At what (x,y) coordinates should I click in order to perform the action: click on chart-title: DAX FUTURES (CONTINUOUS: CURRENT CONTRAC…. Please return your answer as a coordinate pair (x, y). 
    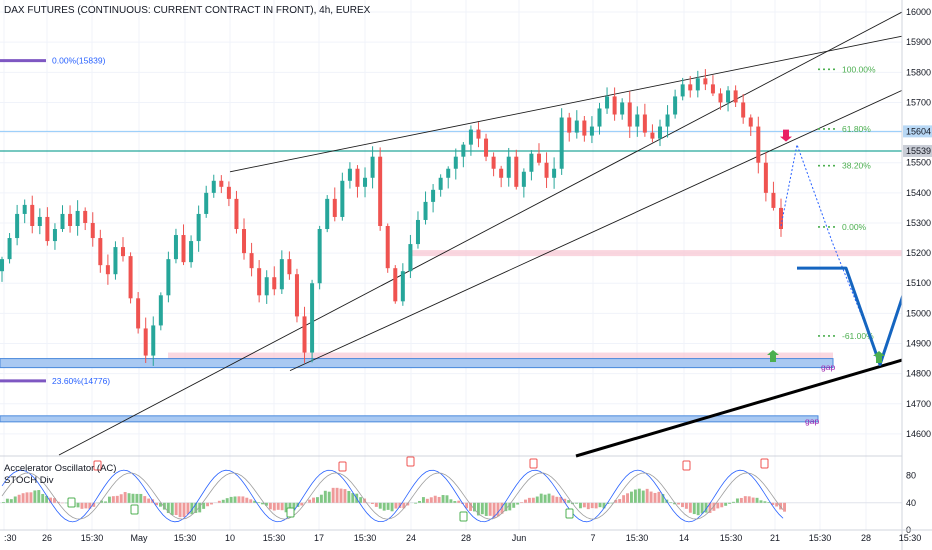
    Looking at the image, I should click on (187, 10).